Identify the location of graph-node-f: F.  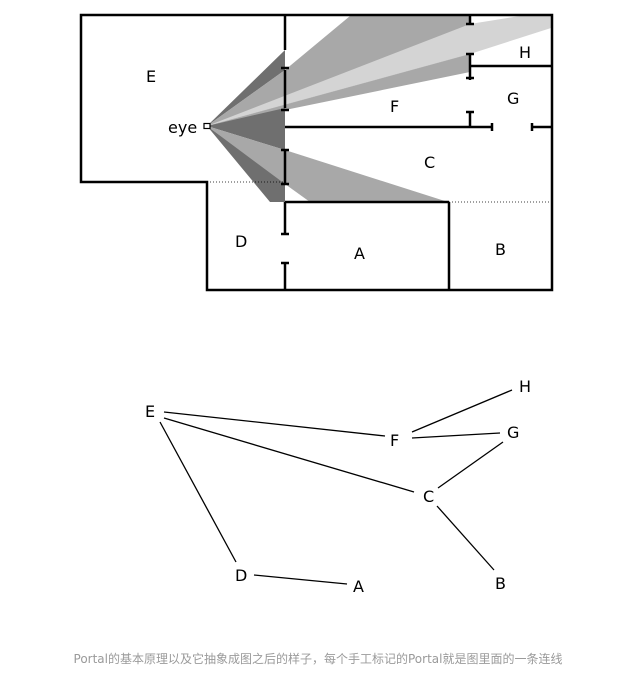
(394, 440).